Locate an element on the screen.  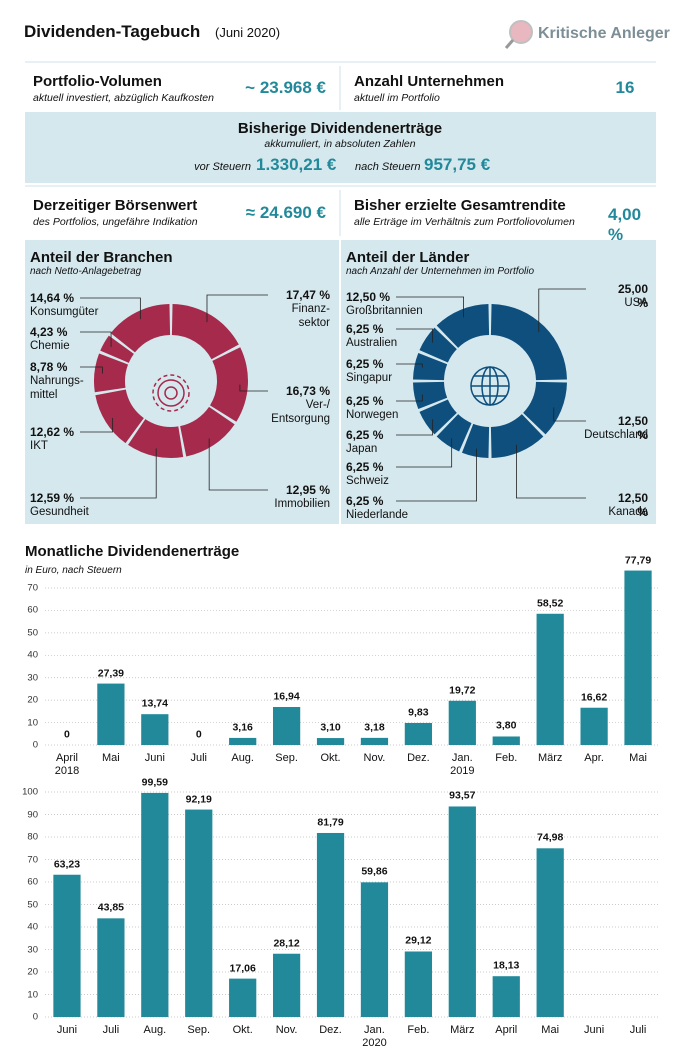
category-label: Immobilien is located at coordinates (302, 504).